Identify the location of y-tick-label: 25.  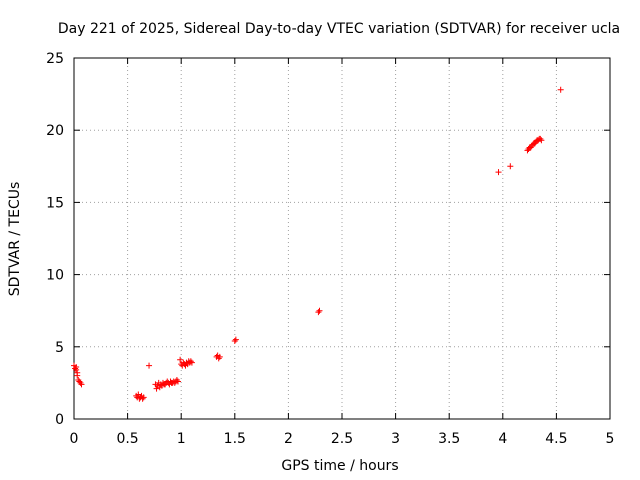
(55, 59).